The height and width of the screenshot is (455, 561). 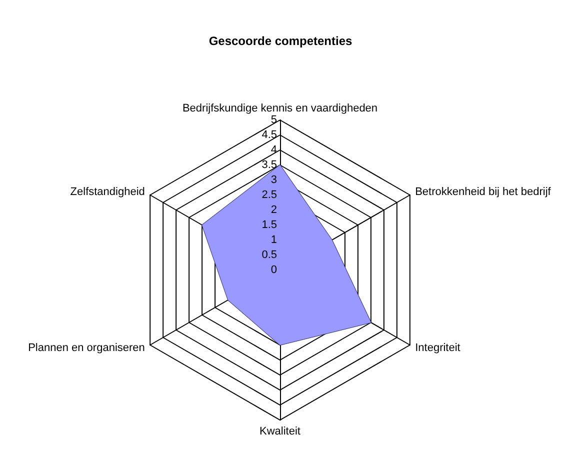 I want to click on spoke-label: Betrokkenheid bij het bedrijf, so click(x=483, y=192).